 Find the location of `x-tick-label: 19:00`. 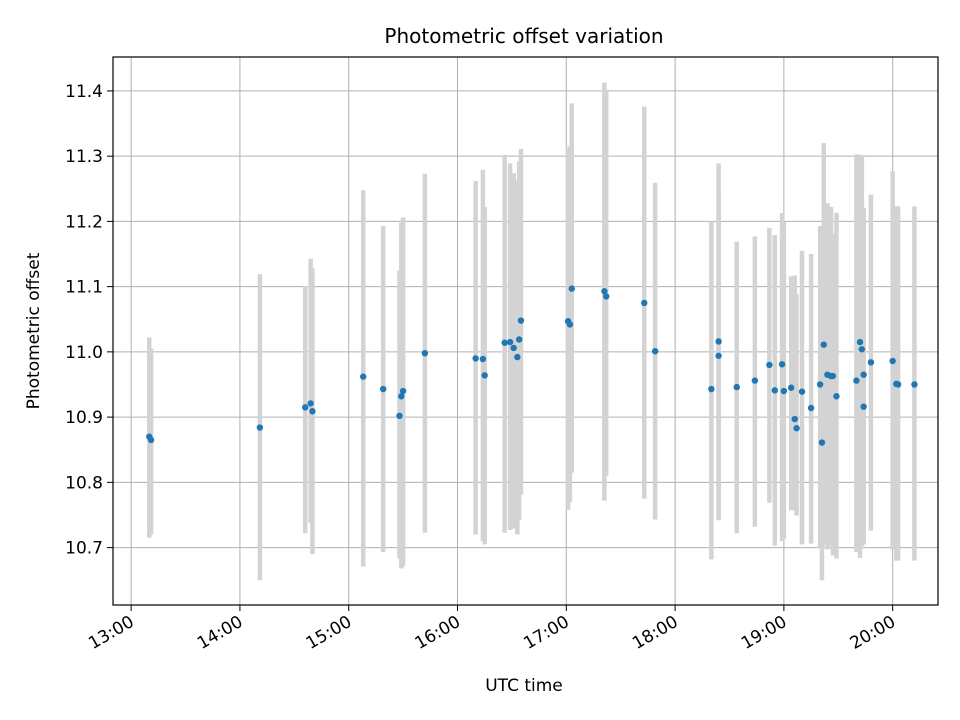

x-tick-label: 19:00 is located at coordinates (764, 633).